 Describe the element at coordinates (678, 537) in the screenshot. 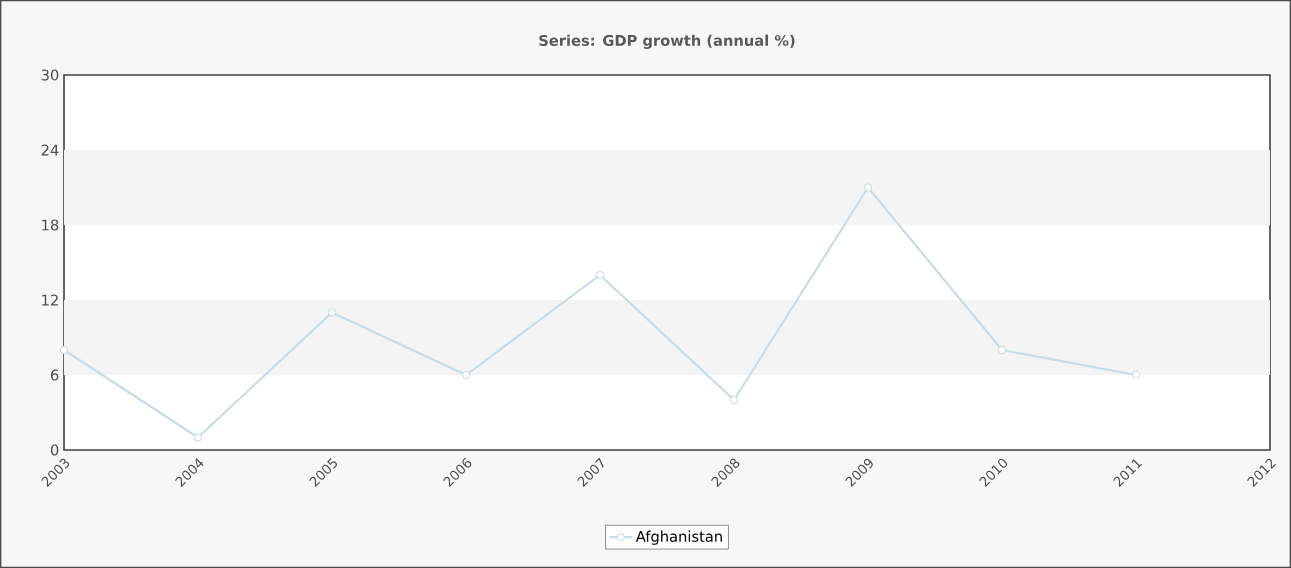

I see `legend-label: Afghanistan` at that location.